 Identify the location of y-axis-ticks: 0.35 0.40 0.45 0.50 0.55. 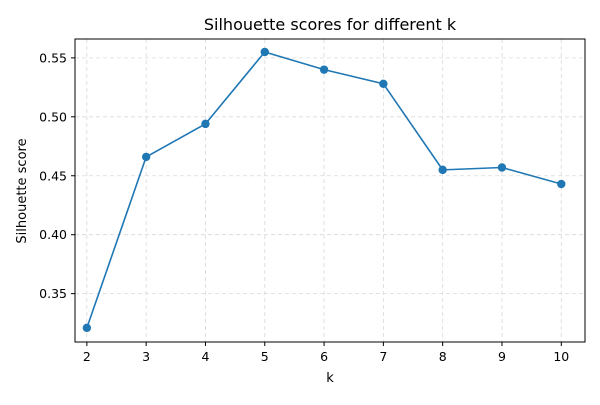
(57, 175).